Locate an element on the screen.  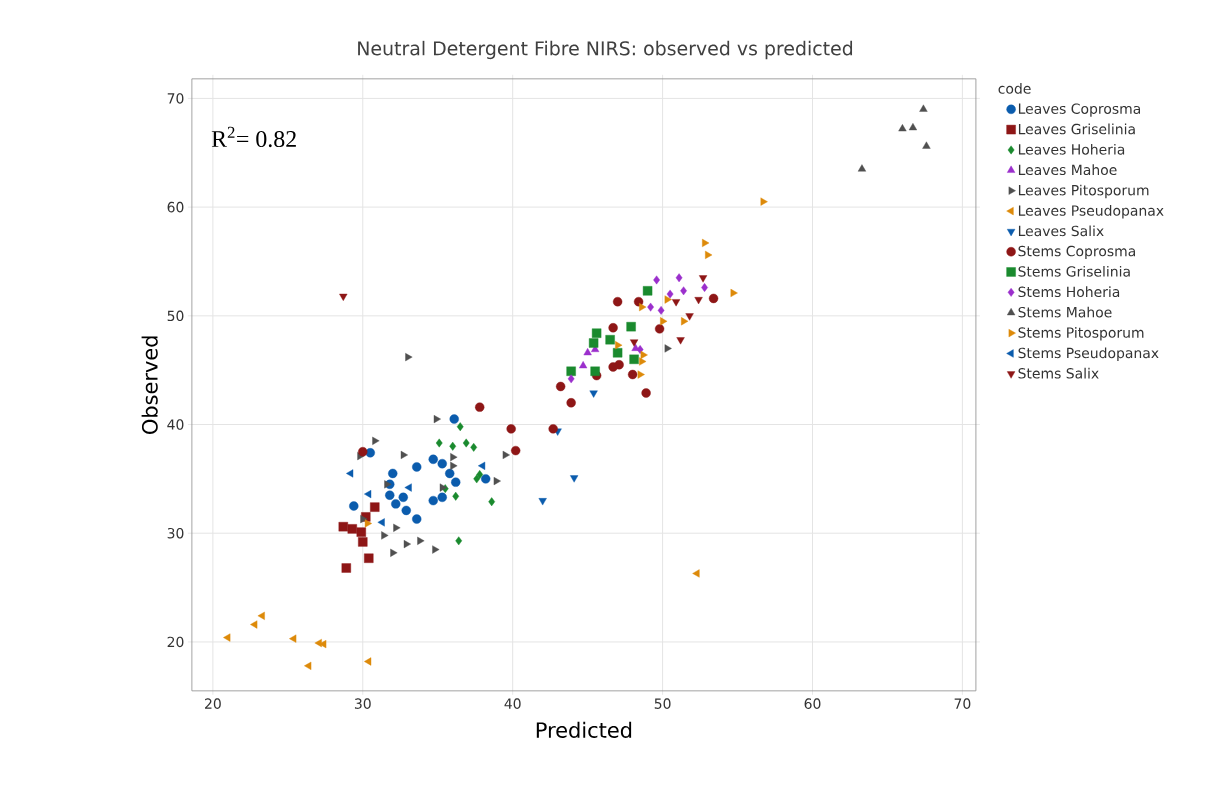
y-tick-label: 30 is located at coordinates (175, 533).